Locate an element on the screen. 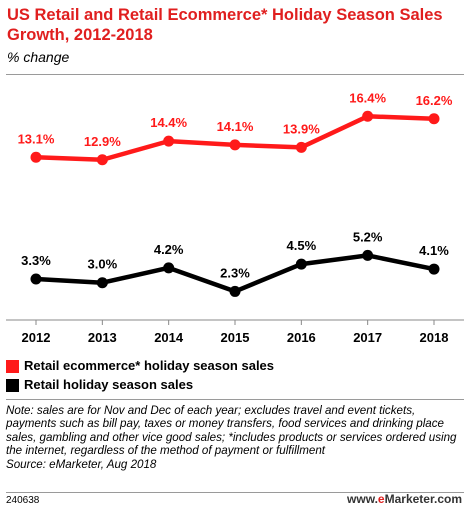  data-label: 5.2% is located at coordinates (368, 236).